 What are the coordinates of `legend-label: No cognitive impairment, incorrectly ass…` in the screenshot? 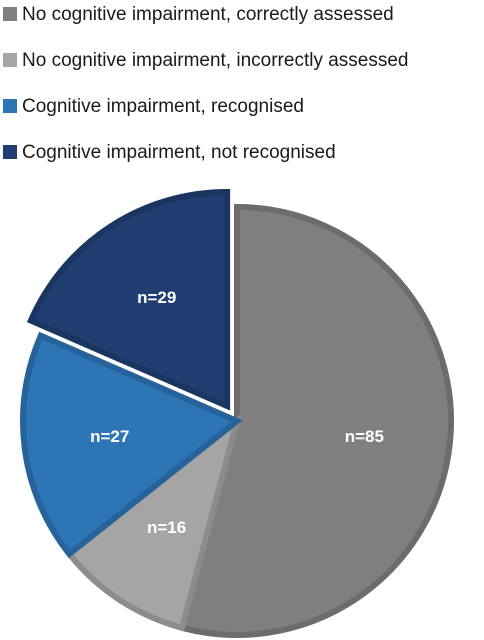 It's located at (215, 60).